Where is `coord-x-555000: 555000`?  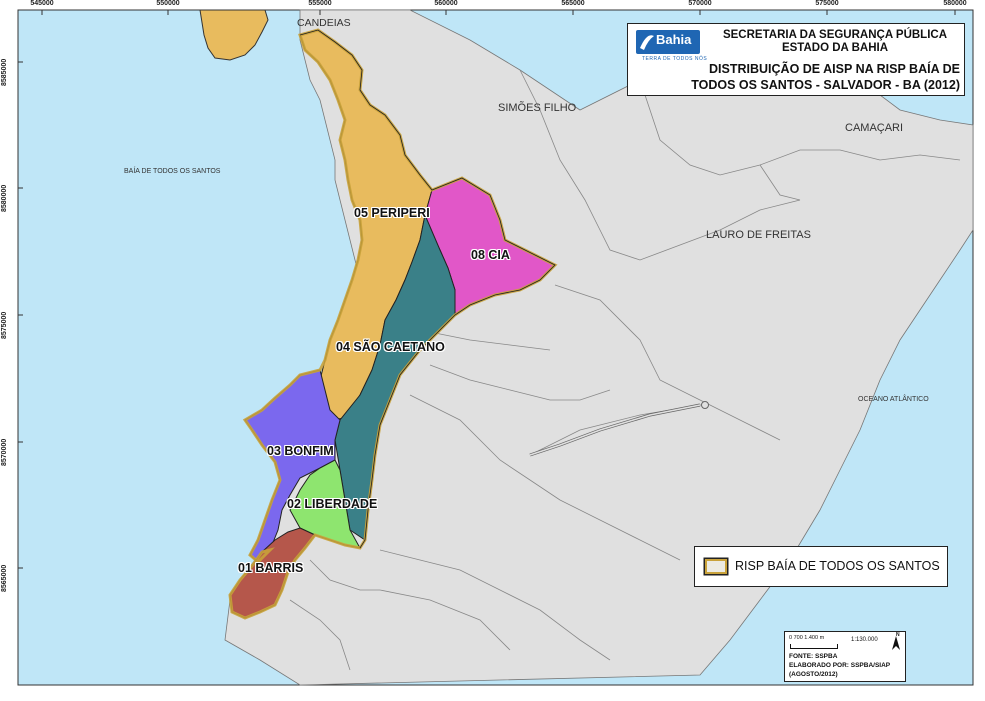 coord-x-555000: 555000 is located at coordinates (320, 3).